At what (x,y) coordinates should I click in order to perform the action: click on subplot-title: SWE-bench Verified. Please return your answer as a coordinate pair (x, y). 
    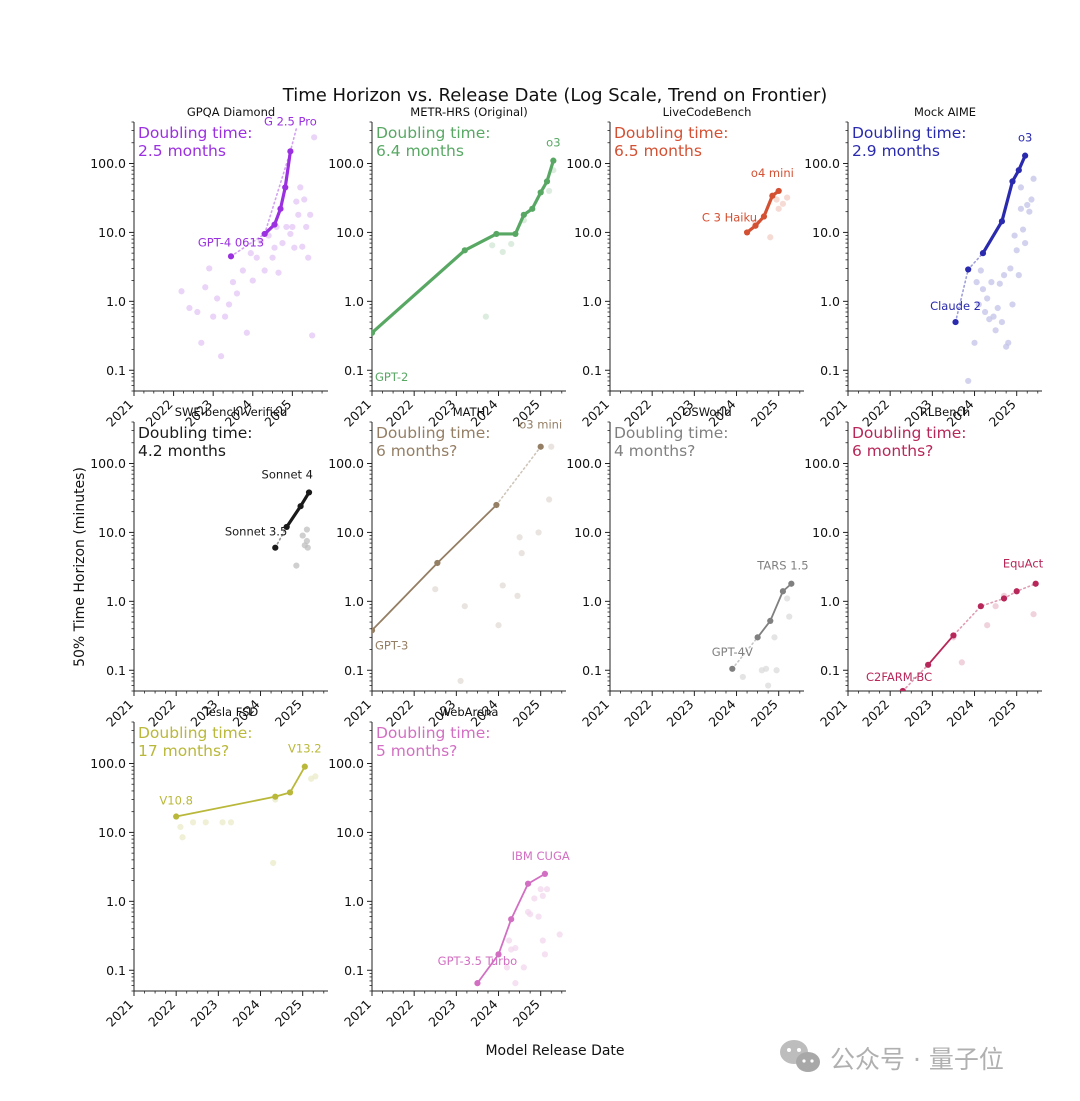
    Looking at the image, I should click on (231, 412).